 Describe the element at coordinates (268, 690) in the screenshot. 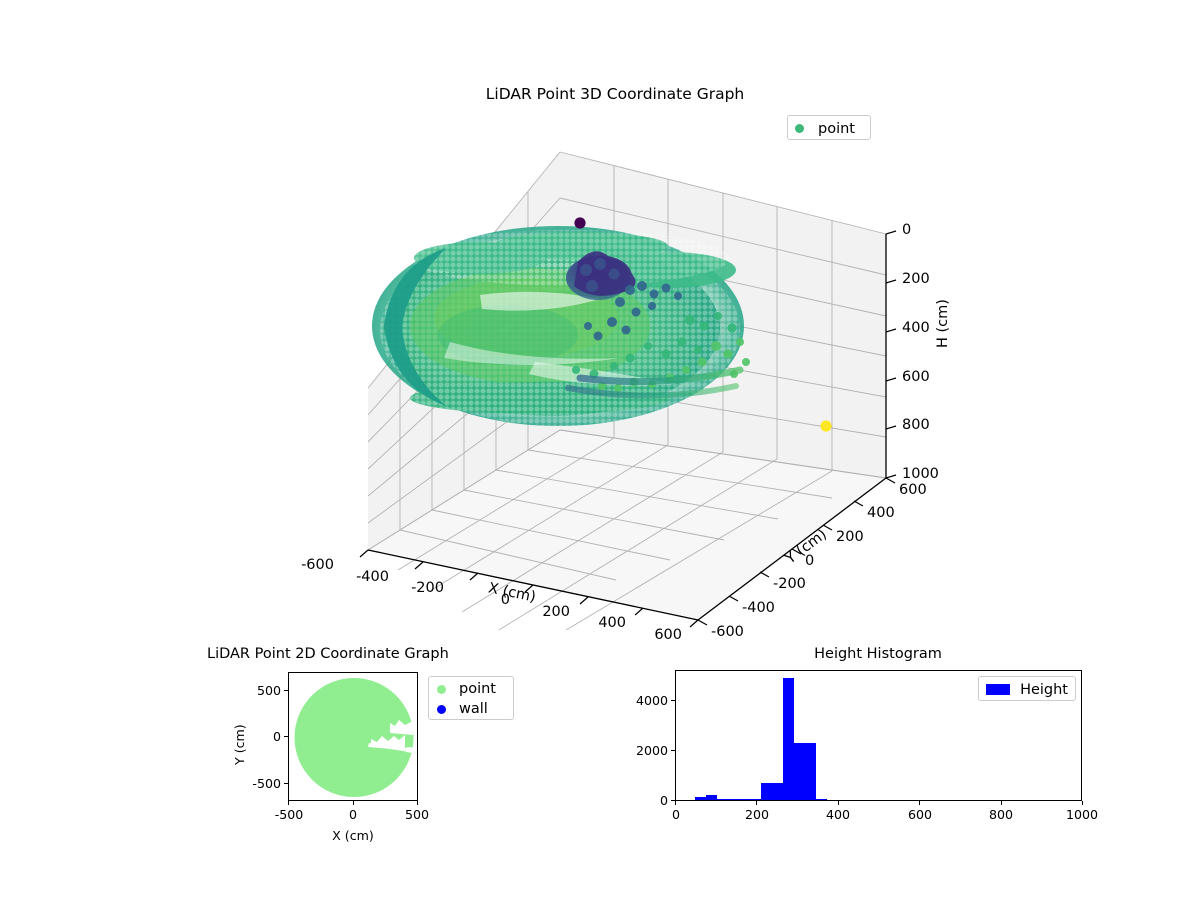

I see `plot2d-ytick-2: 500` at that location.